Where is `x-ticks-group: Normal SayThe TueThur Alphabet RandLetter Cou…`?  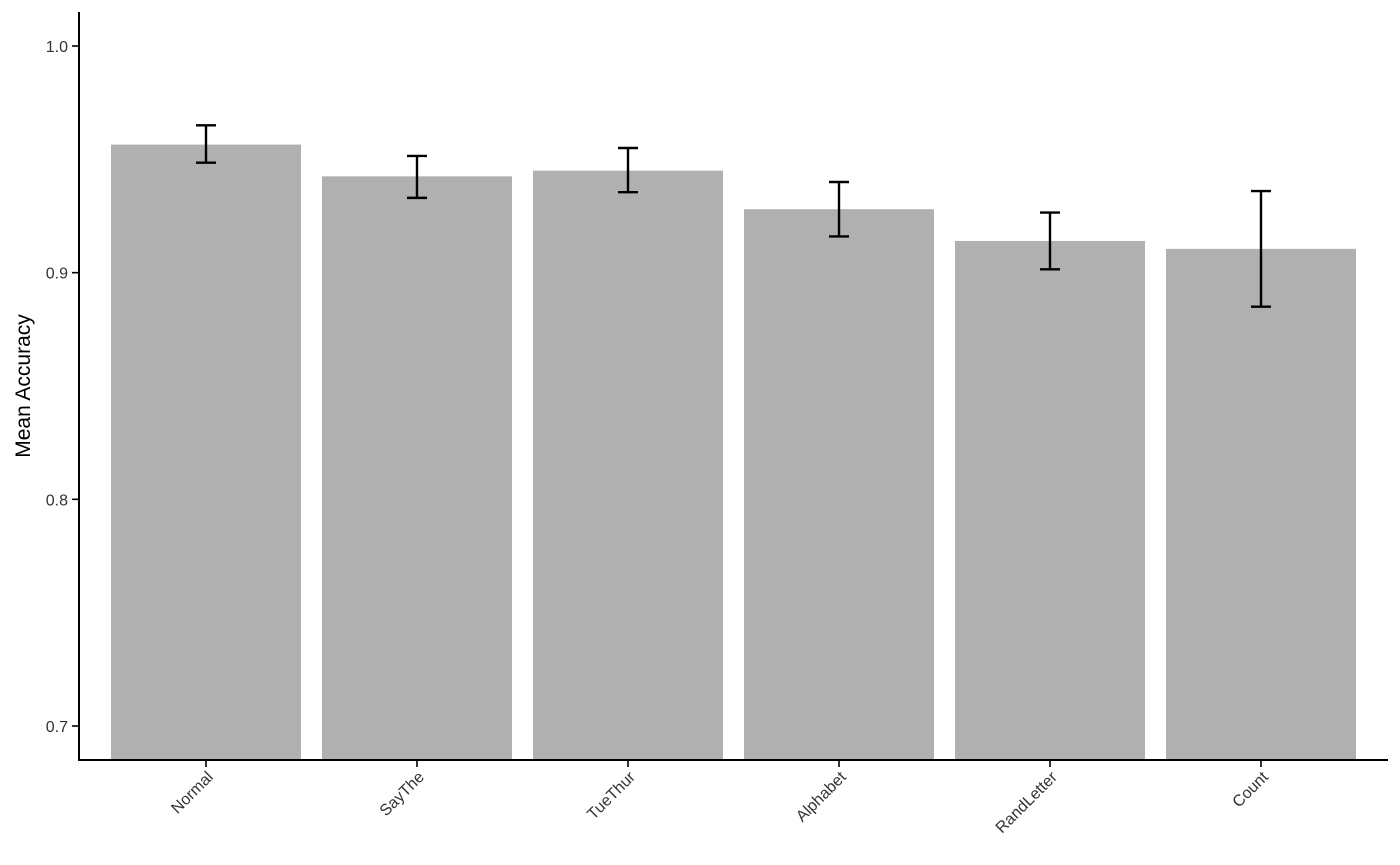
x-ticks-group: Normal SayThe TueThur Alphabet RandLetter Cou… is located at coordinates (720, 798).